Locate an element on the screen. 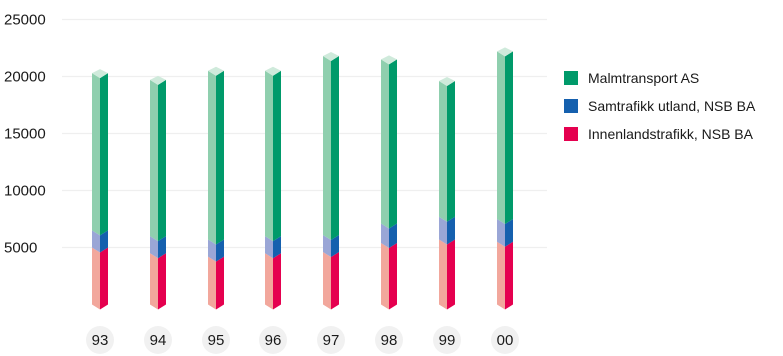 Image resolution: width=783 pixels, height=356 pixels. y-tick-label: 20000 is located at coordinates (25, 77).